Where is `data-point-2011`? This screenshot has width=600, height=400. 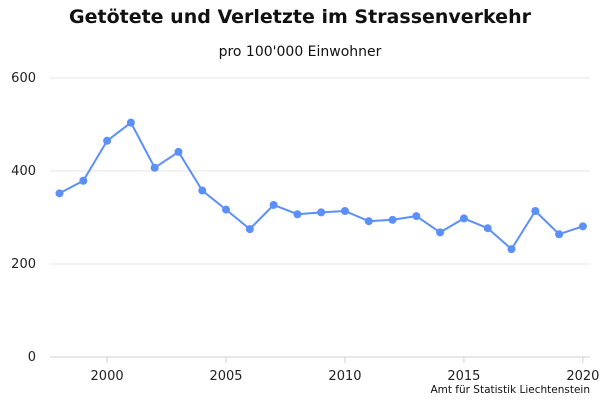 data-point-2011 is located at coordinates (368, 221).